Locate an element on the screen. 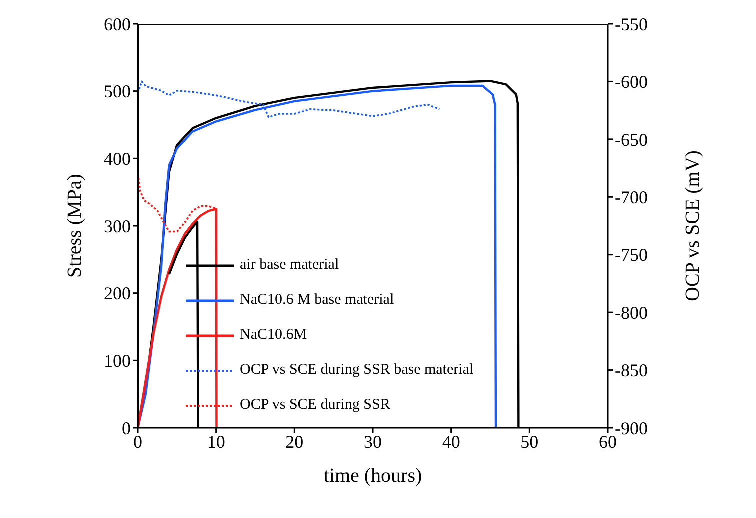 This screenshot has height=518, width=756. y2-tick-label: -650 is located at coordinates (631, 140).